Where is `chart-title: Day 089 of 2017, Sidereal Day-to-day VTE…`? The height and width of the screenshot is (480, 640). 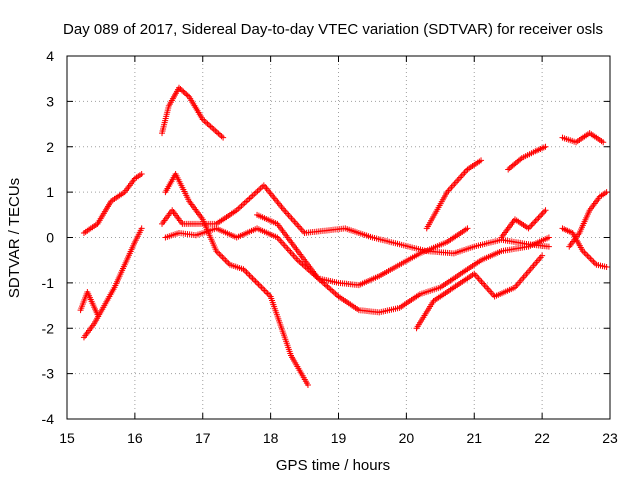 chart-title: Day 089 of 2017, Sidereal Day-to-day VTE… is located at coordinates (333, 29).